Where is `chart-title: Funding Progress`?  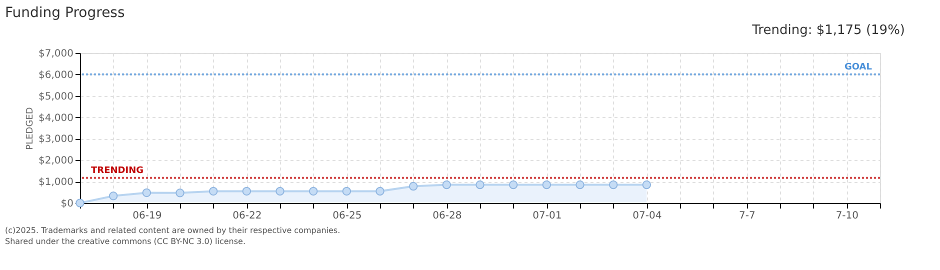 chart-title: Funding Progress is located at coordinates (65, 13).